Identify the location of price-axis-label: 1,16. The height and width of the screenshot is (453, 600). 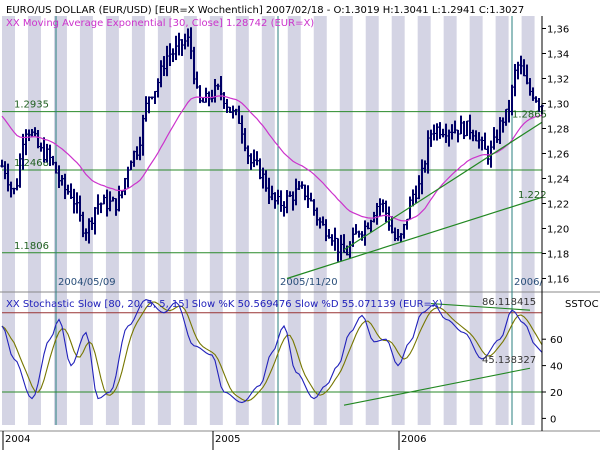
(558, 280).